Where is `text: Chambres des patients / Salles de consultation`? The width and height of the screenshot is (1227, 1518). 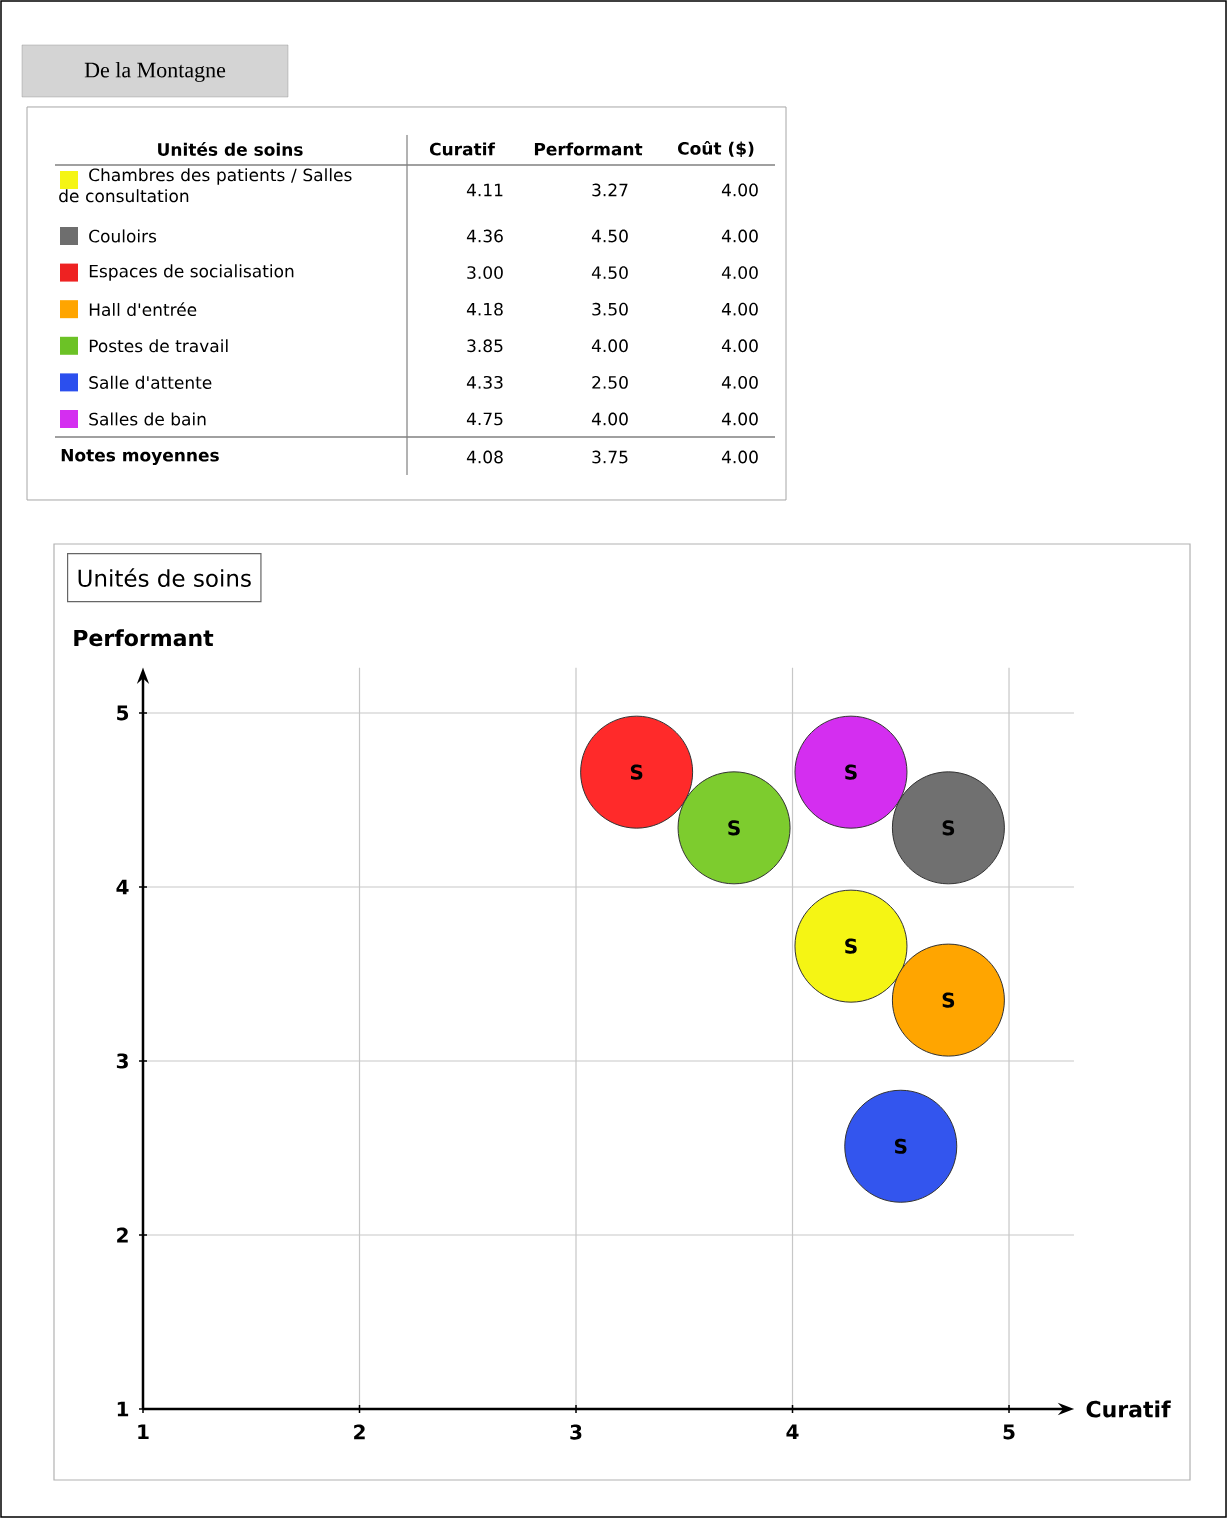
text: Chambres des patients / Salles de consultation is located at coordinates (205, 185).